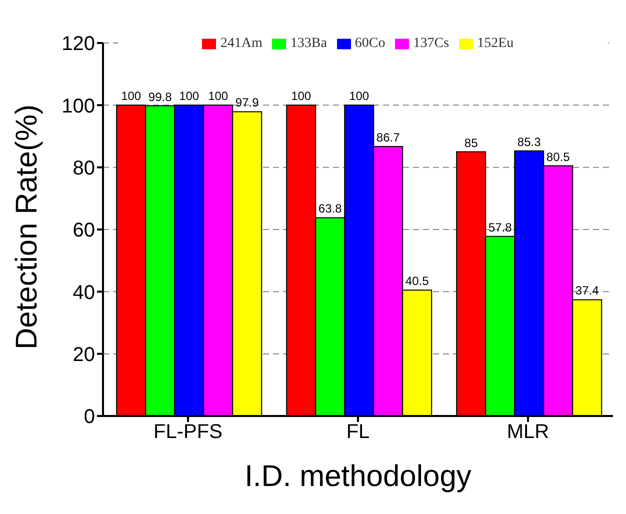  What do you see at coordinates (358, 476) in the screenshot?
I see `x-axis-title: I.D. methodology` at bounding box center [358, 476].